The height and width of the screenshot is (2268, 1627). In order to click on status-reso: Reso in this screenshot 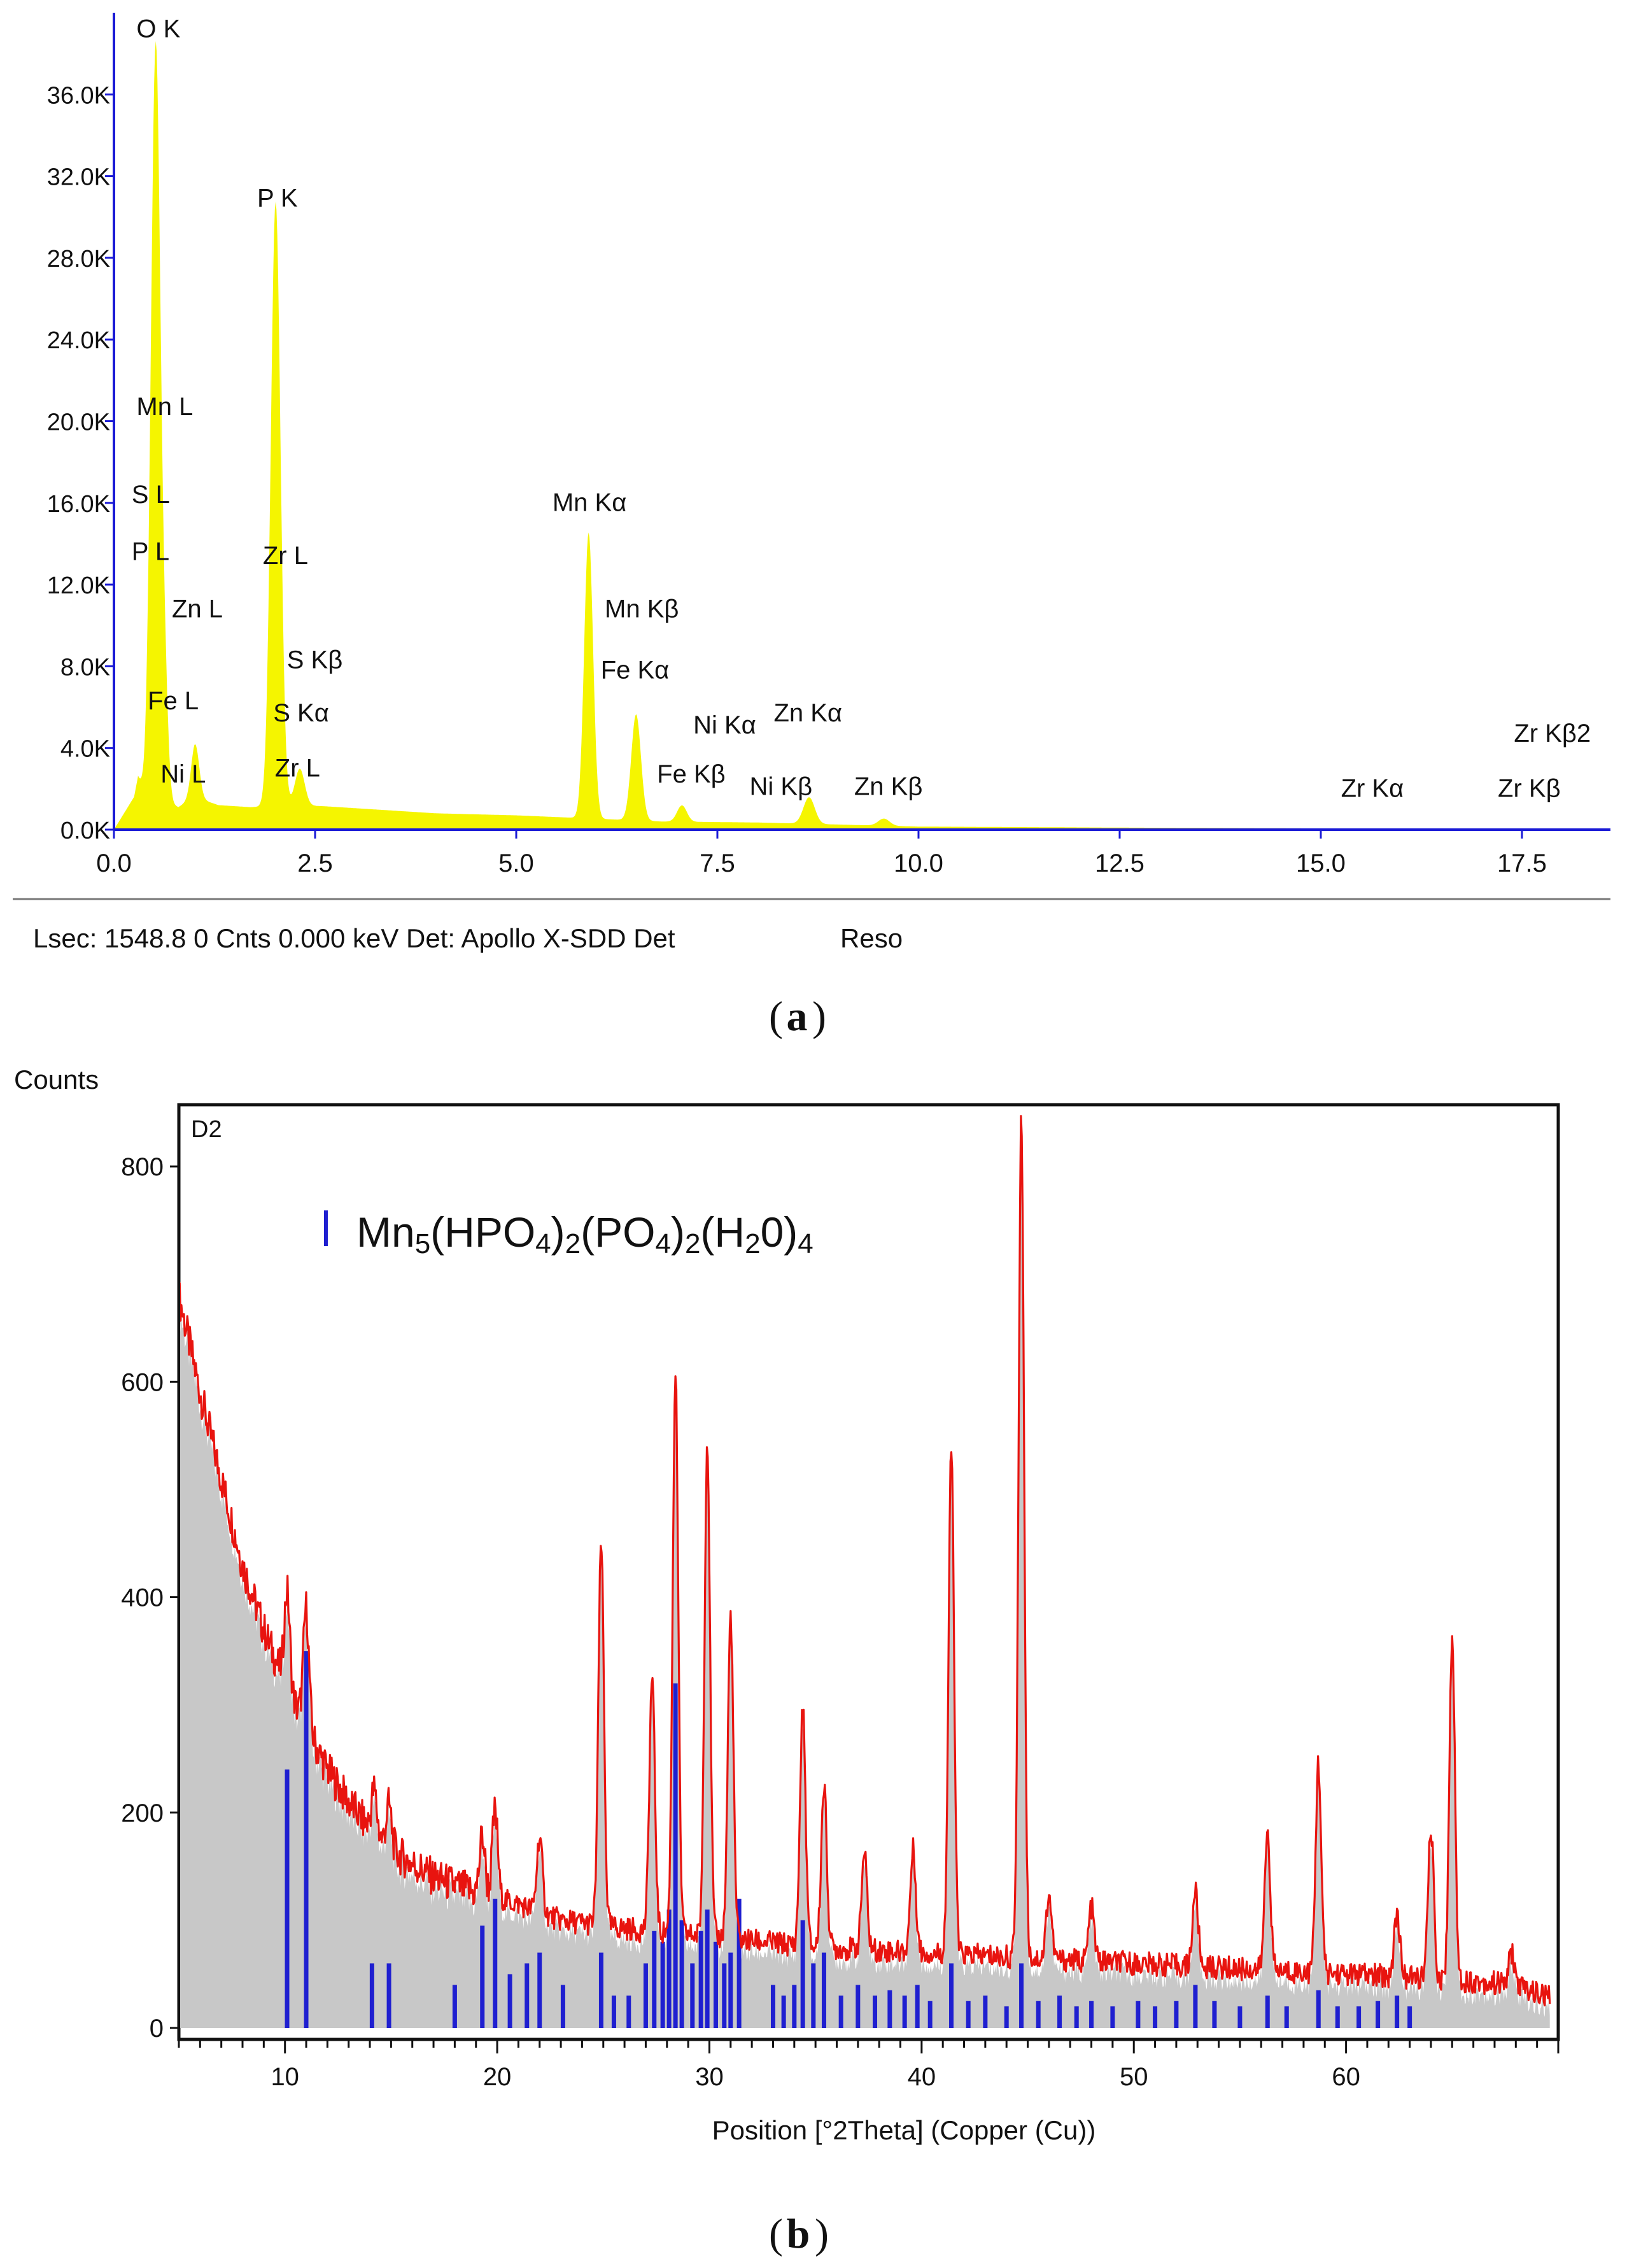, I will do `click(871, 938)`.